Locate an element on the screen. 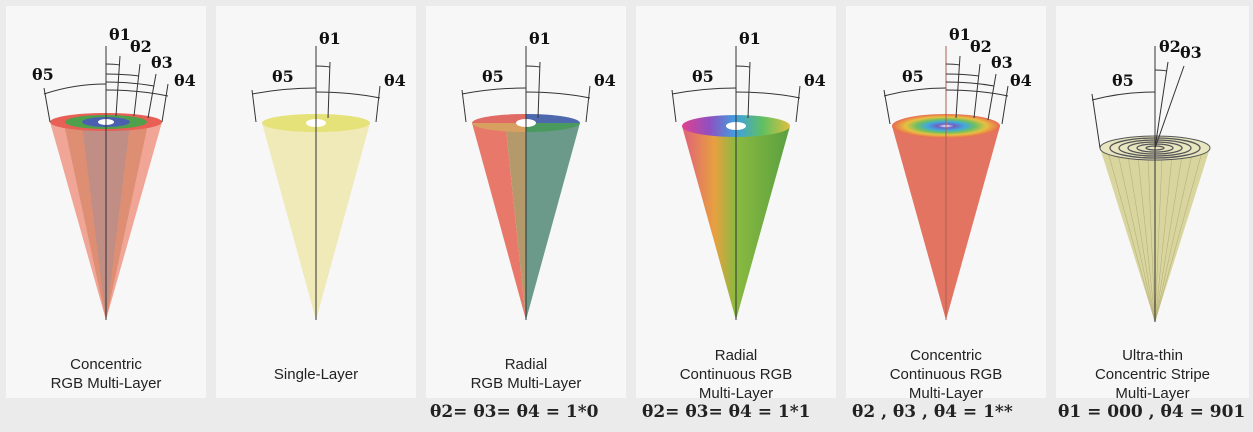 The width and height of the screenshot is (1253, 432). panel-radial-continuous: θ1 θ4 θ5 Radial Continuous RGB Multi-Layer is located at coordinates (736, 204).